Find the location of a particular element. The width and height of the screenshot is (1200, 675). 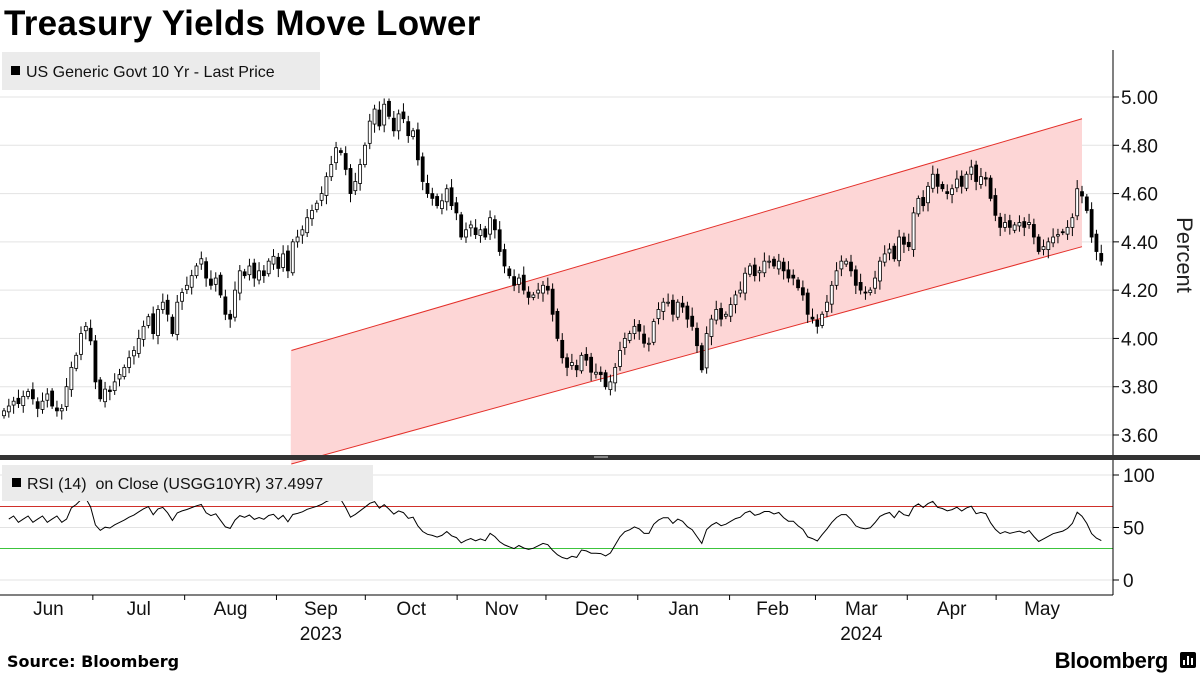

rsi-tick-label: 100 is located at coordinates (1139, 476).